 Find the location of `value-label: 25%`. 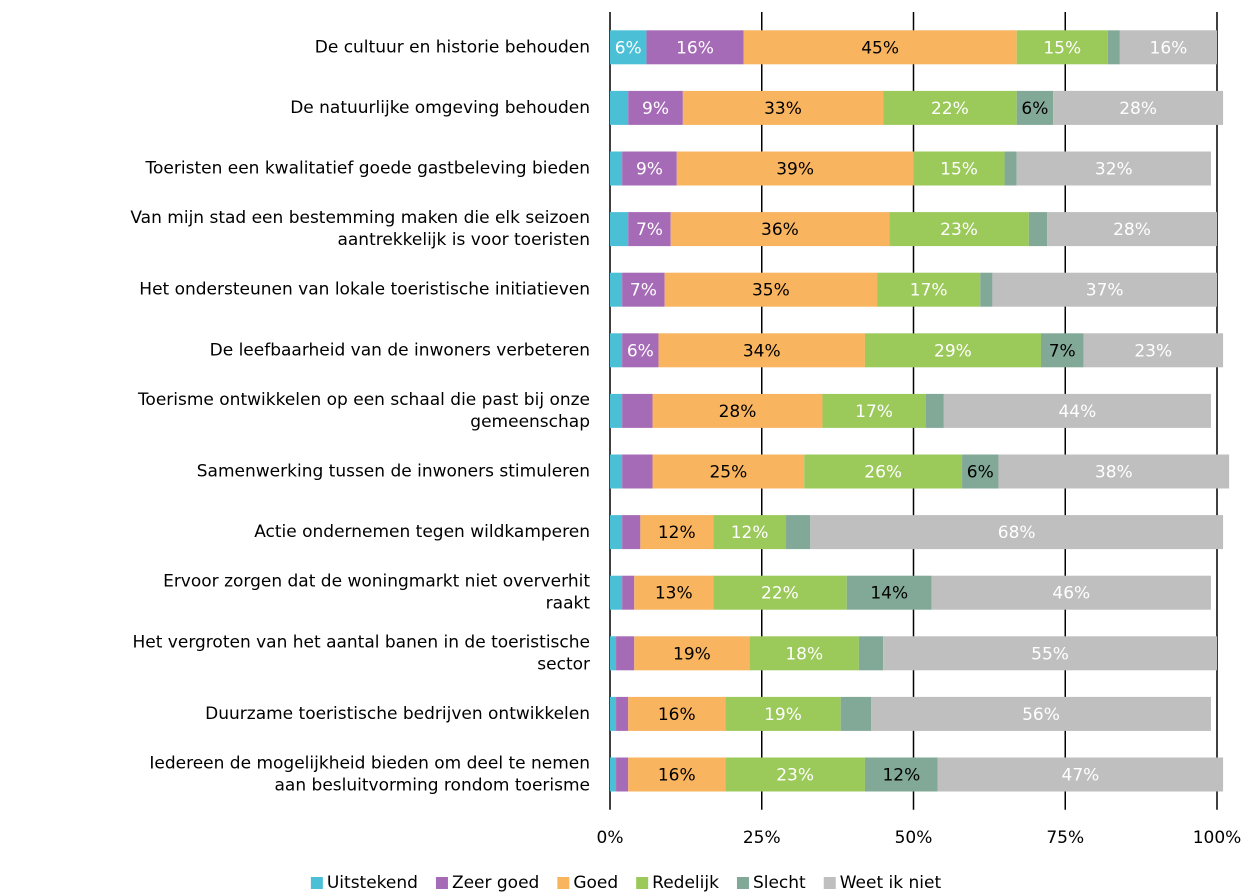

value-label: 25% is located at coordinates (728, 473).